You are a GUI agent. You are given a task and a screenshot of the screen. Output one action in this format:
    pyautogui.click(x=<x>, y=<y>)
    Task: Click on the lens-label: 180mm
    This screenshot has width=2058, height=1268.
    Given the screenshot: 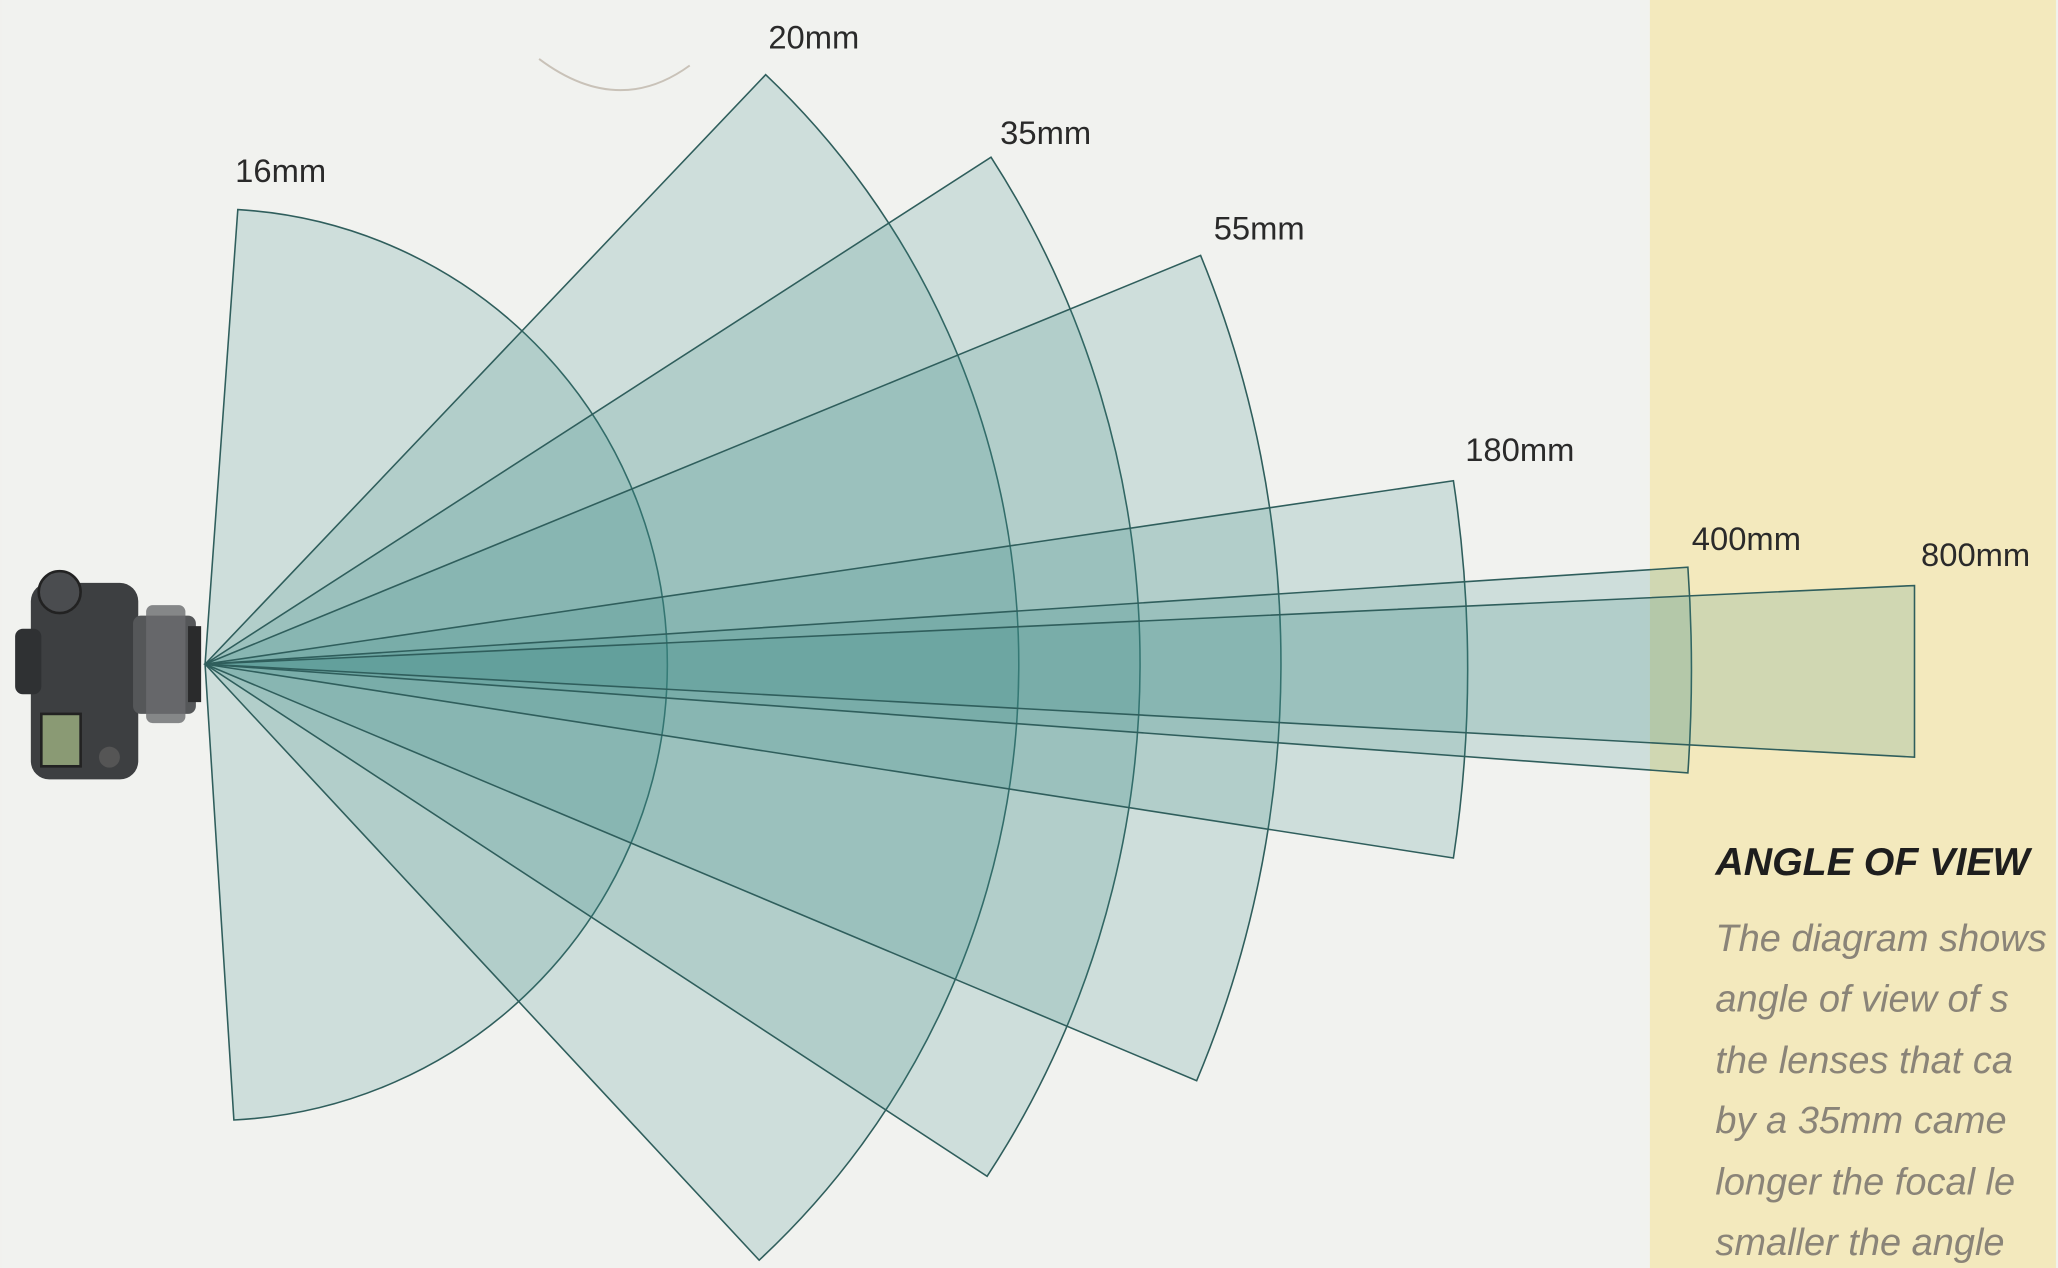 What is the action you would take?
    pyautogui.click(x=1519, y=449)
    